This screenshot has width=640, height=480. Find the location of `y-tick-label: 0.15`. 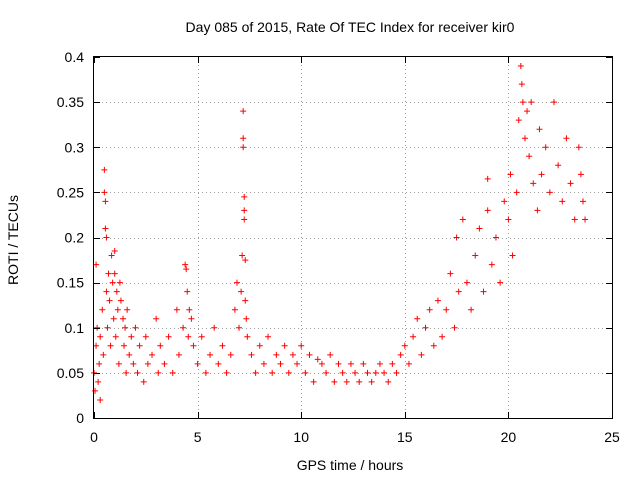

y-tick-label: 0.15 is located at coordinates (70, 283).